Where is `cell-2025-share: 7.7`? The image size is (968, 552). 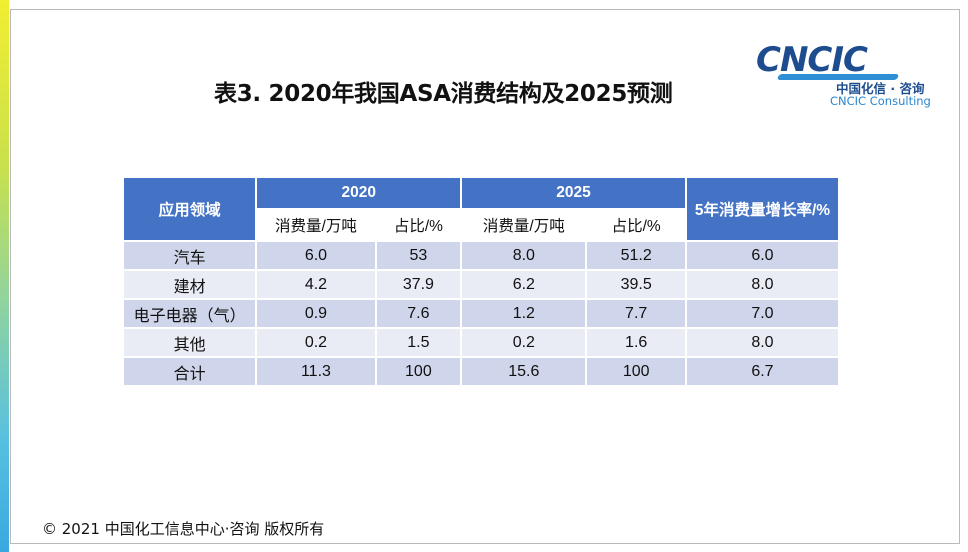 cell-2025-share: 7.7 is located at coordinates (636, 313).